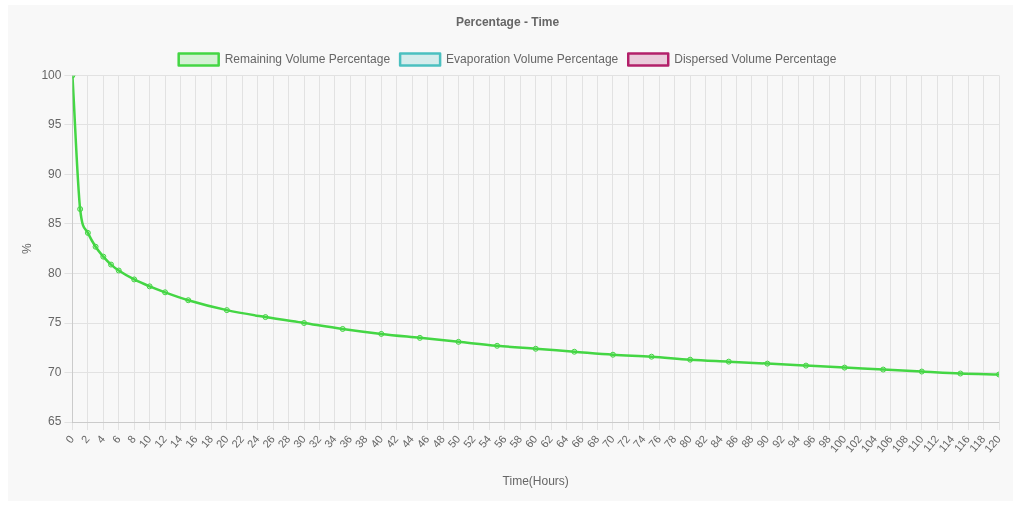 This screenshot has width=1021, height=506. What do you see at coordinates (732, 441) in the screenshot?
I see `x-tick-label: 86` at bounding box center [732, 441].